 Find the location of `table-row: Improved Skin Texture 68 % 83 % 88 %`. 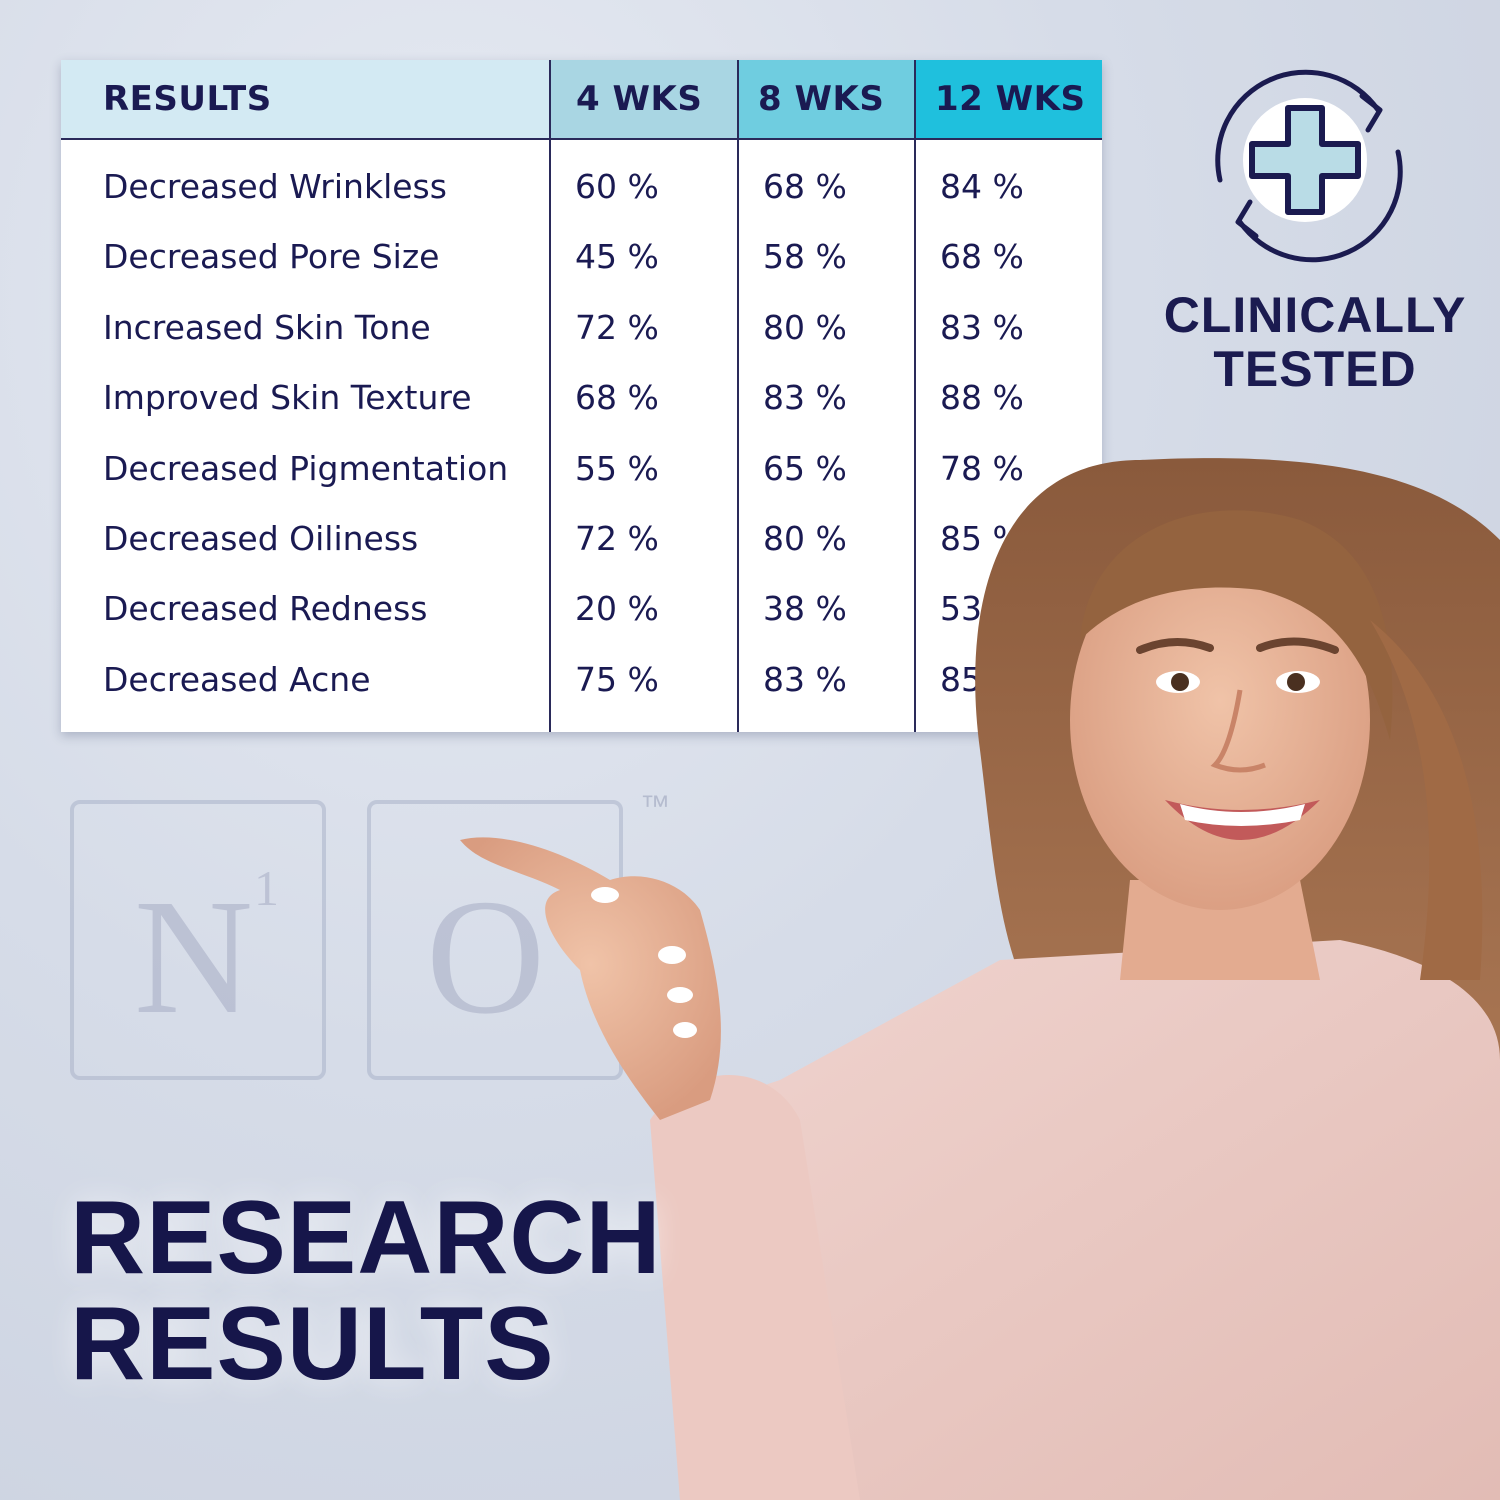

table-row: Improved Skin Texture 68 % 83 % 88 % is located at coordinates (581, 398).